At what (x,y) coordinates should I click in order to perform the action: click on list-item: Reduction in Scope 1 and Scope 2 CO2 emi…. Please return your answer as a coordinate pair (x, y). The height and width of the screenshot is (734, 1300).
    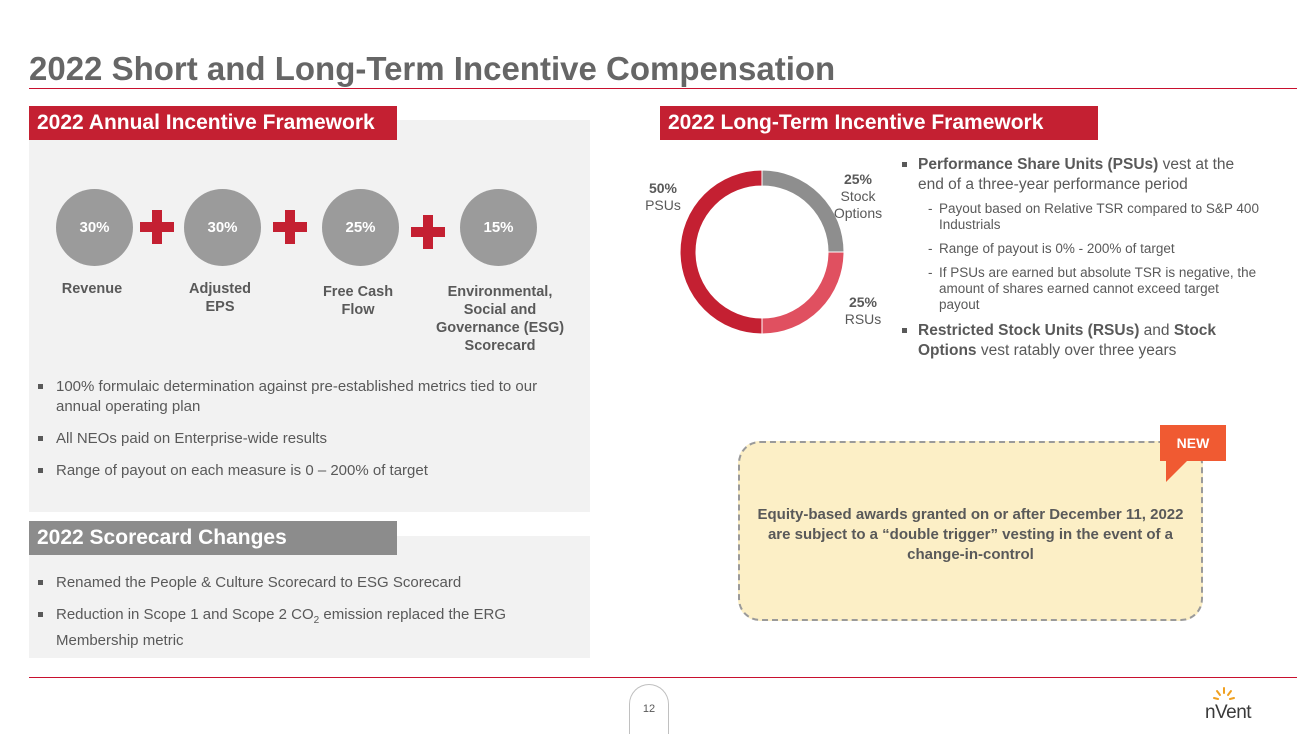
    Looking at the image, I should click on (307, 628).